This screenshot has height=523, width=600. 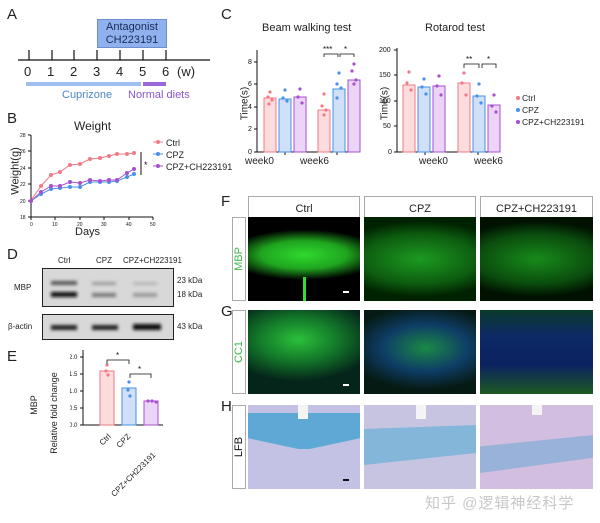 I want to click on antagonist-box: Antagonist CH223191, so click(x=132, y=33).